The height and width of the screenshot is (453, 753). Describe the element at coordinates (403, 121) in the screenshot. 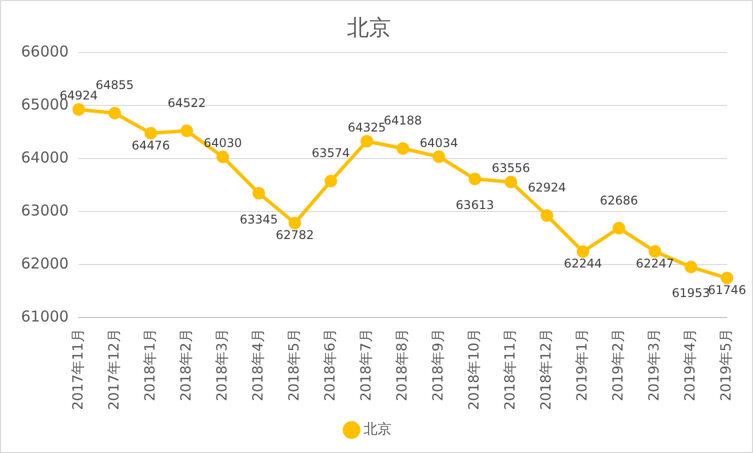

I see `data-label: 64188` at that location.